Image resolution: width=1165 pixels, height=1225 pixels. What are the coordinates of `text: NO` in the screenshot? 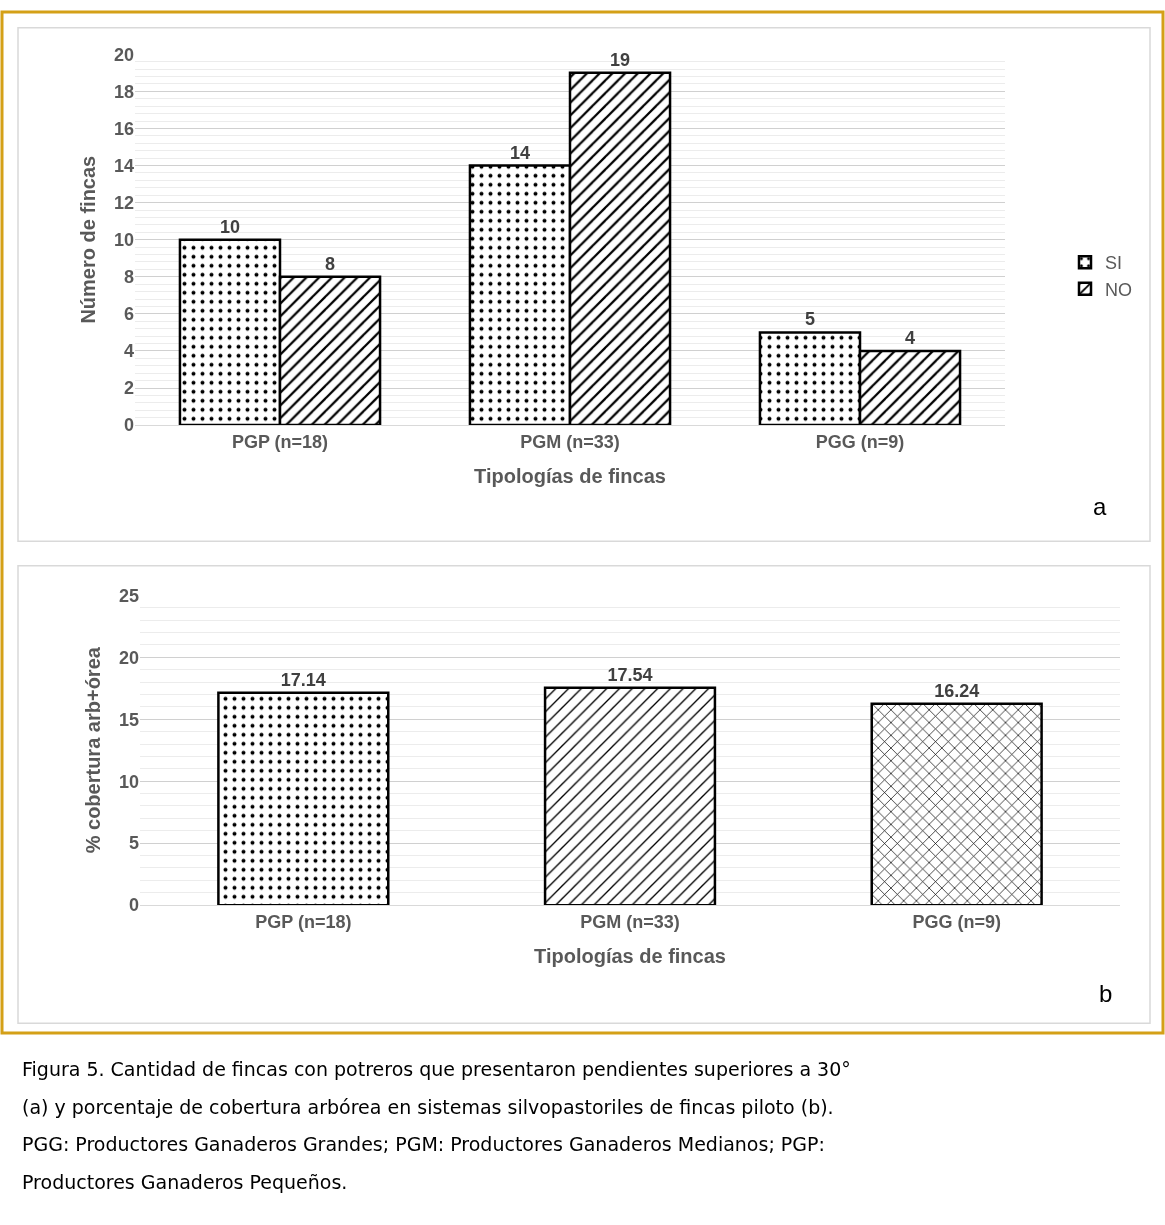 It's located at (1118, 289).